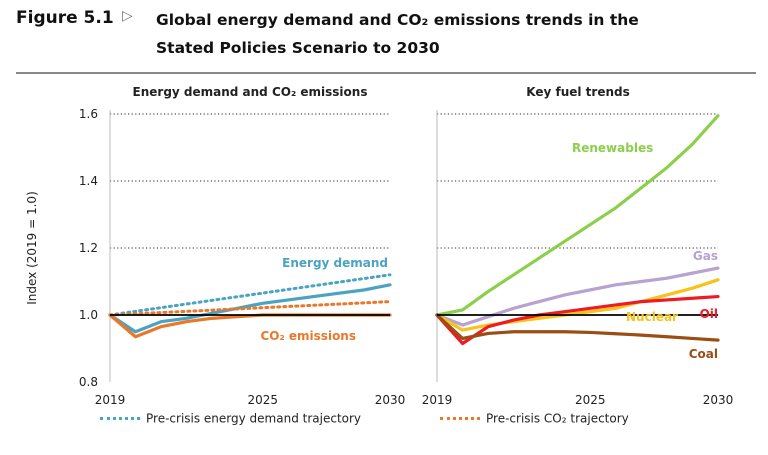 The height and width of the screenshot is (455, 768). Describe the element at coordinates (703, 354) in the screenshot. I see `series-annotation: Coal` at that location.